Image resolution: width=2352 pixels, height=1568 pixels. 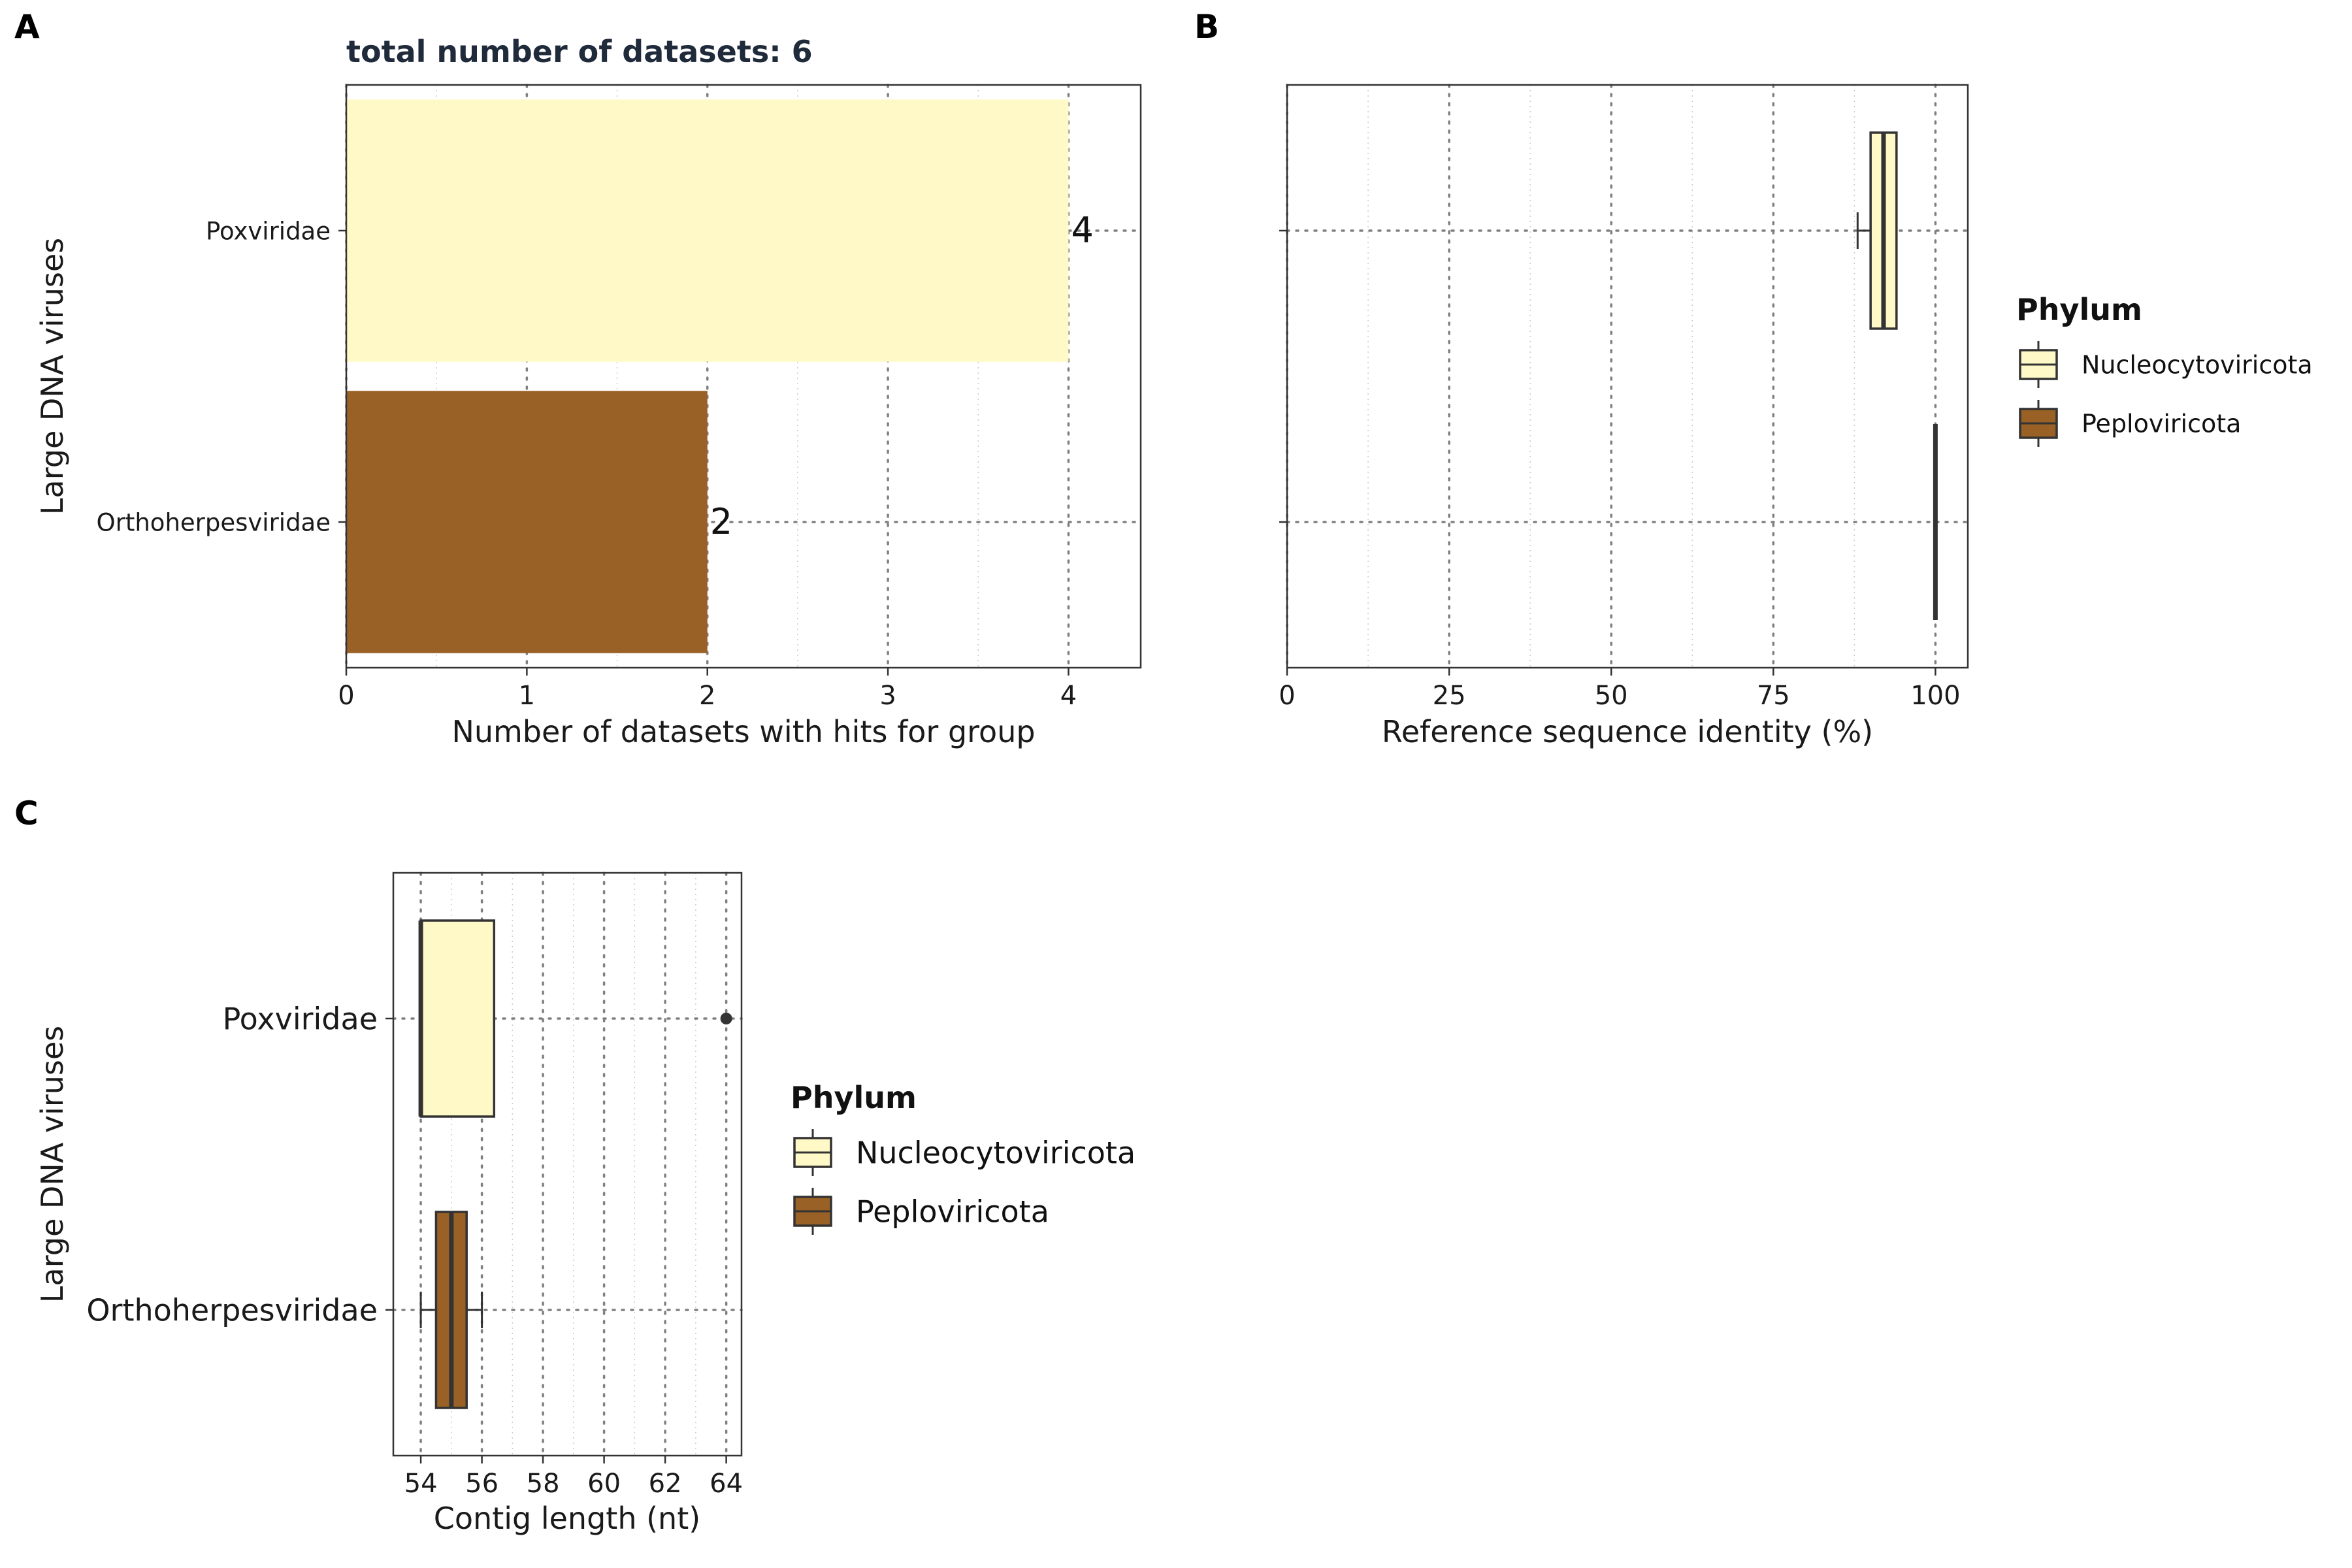 What do you see at coordinates (952, 1212) in the screenshot?
I see `panel-c-legend-label-peploviricota: Peploviricota` at bounding box center [952, 1212].